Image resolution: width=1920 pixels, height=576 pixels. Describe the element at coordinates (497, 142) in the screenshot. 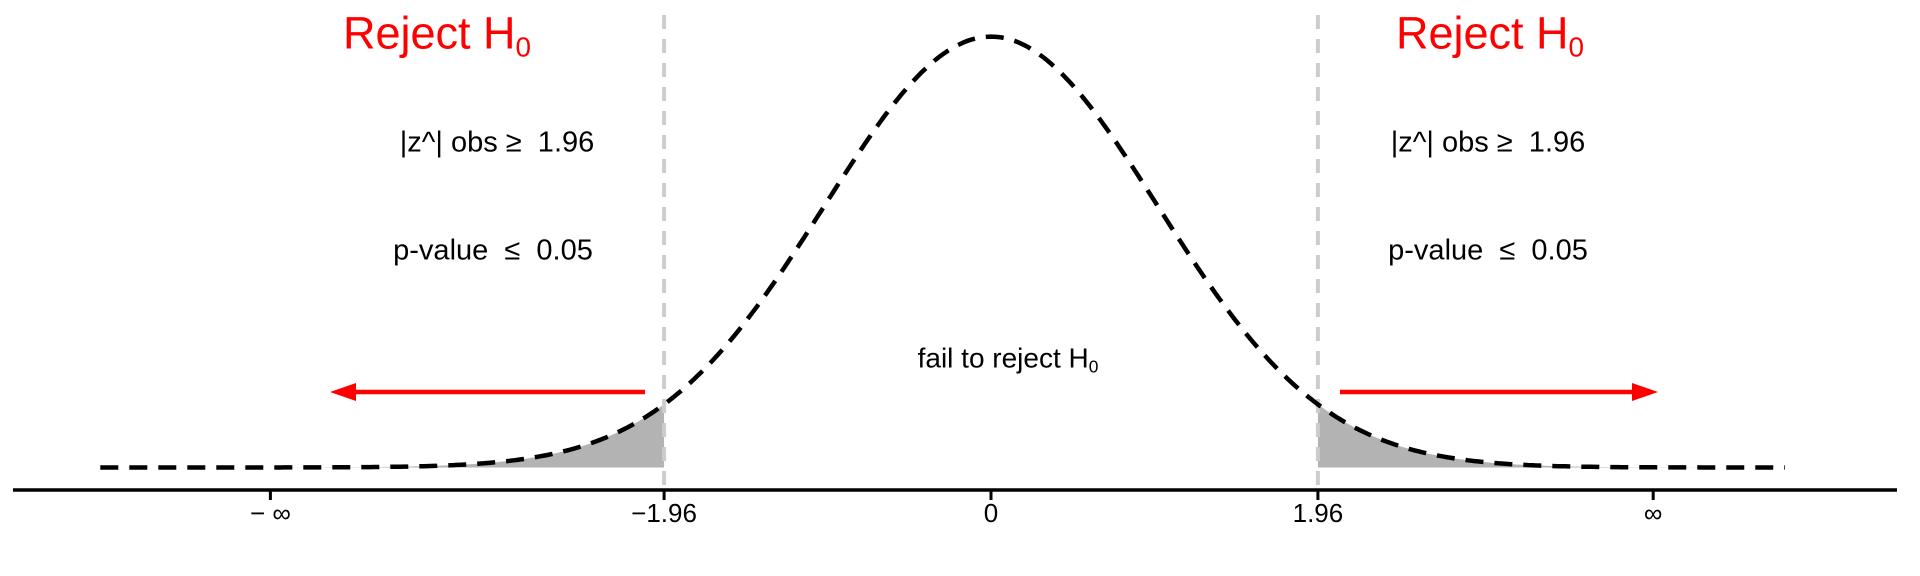

I see `zobs-condition-left: |z^| obs ≥ 1.96` at that location.